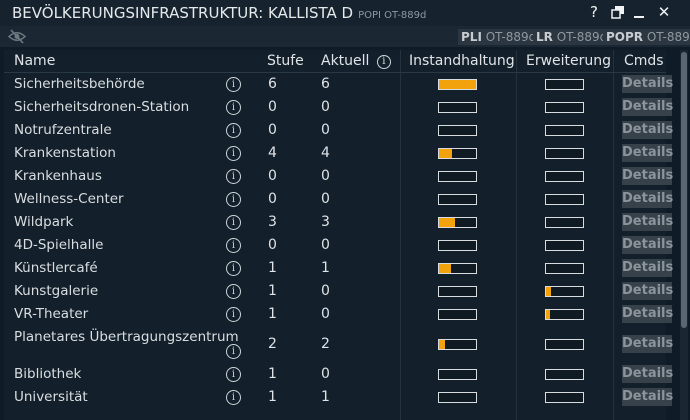  What do you see at coordinates (325, 84) in the screenshot?
I see `current-value: 6` at bounding box center [325, 84].